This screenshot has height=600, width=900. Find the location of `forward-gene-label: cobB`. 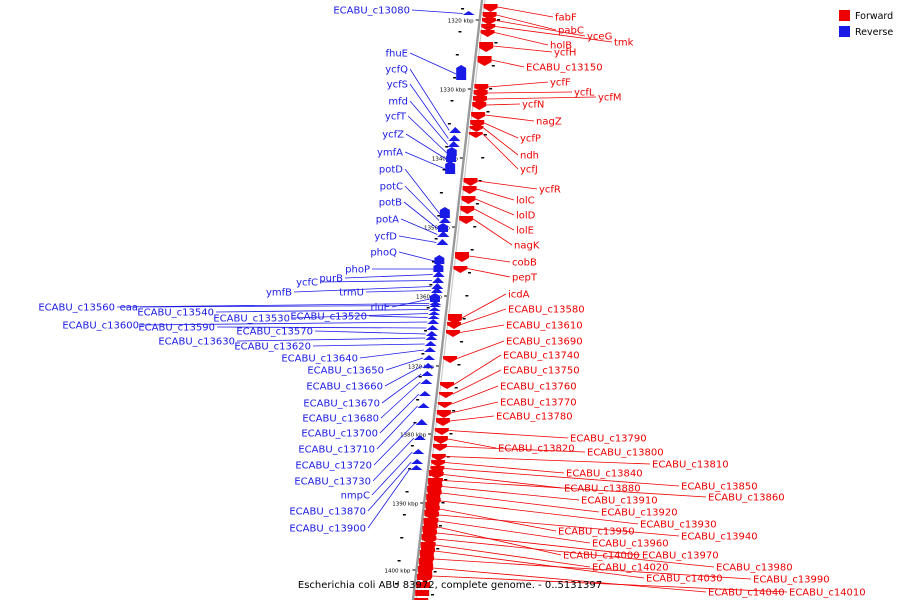

forward-gene-label: cobB is located at coordinates (524, 263).